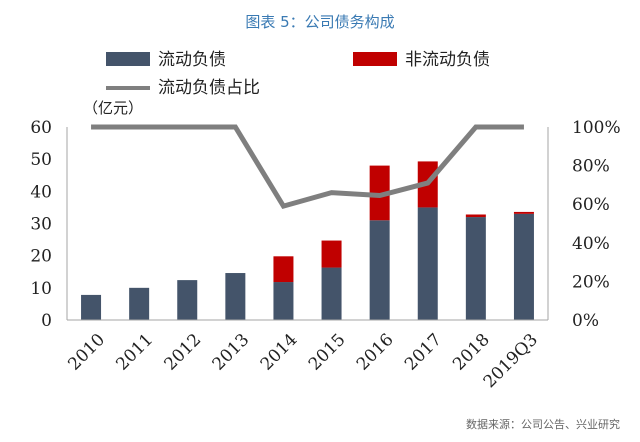 Image resolution: width=640 pixels, height=442 pixels. I want to click on bar-current-2012, so click(187, 300).